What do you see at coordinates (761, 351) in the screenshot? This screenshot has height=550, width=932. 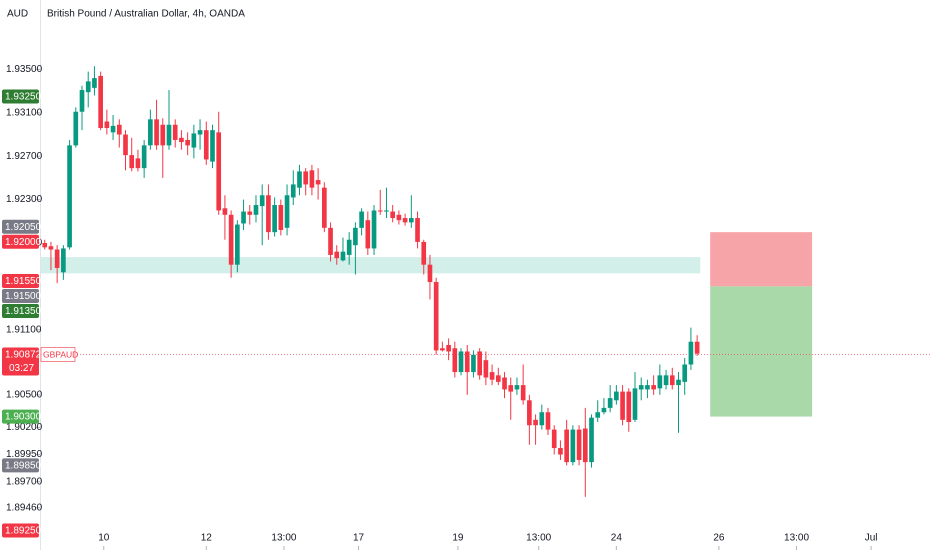 I see `take-profit-box` at bounding box center [761, 351].